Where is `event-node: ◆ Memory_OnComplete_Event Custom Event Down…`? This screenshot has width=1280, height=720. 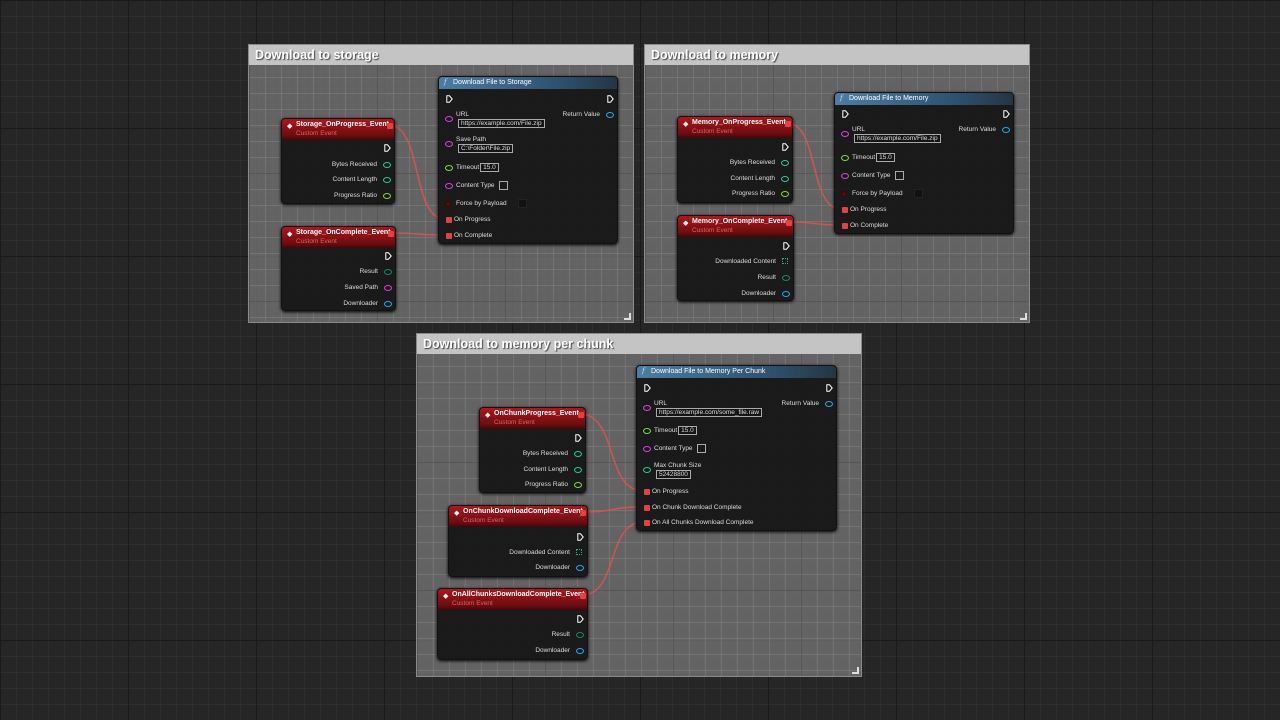 event-node: ◆ Memory_OnComplete_Event Custom Event Down… is located at coordinates (735, 258).